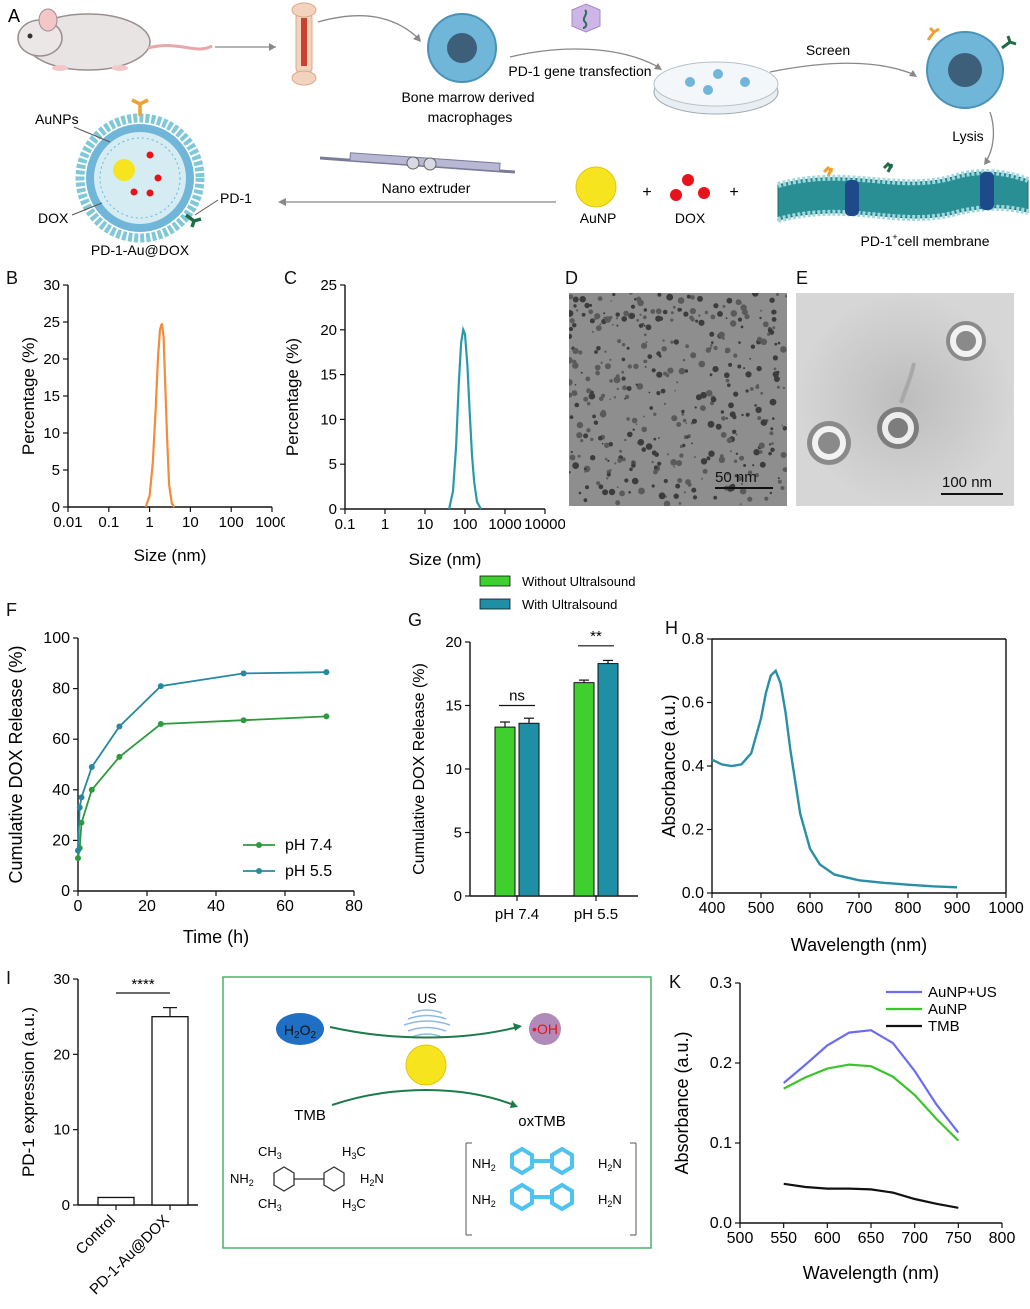  I want to click on svg-text: H3C, so click(354, 1152).